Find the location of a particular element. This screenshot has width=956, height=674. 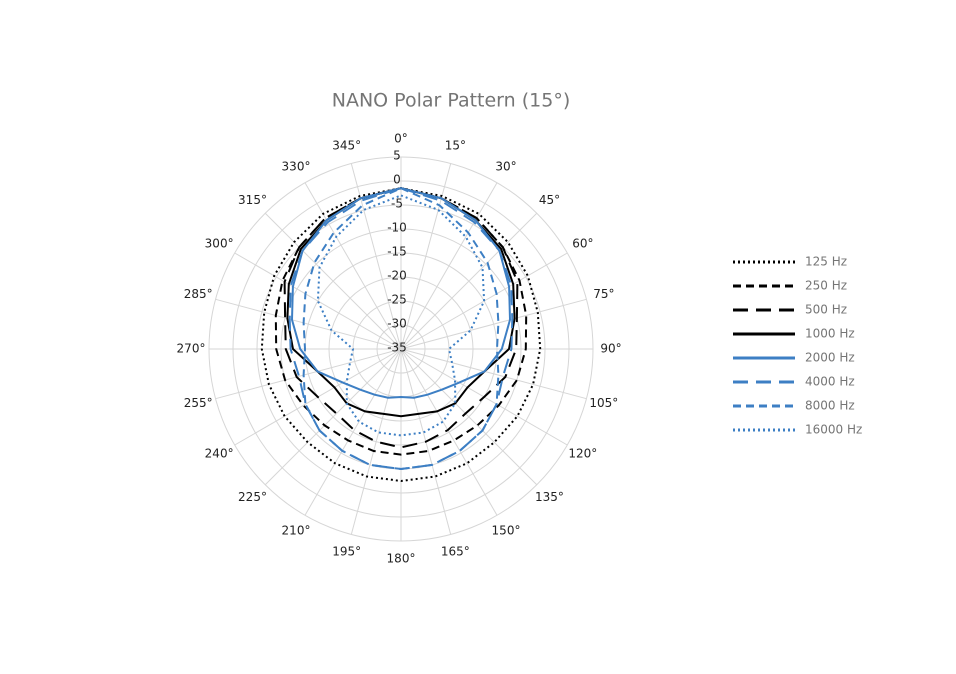

angle-label: 105° is located at coordinates (603, 403).